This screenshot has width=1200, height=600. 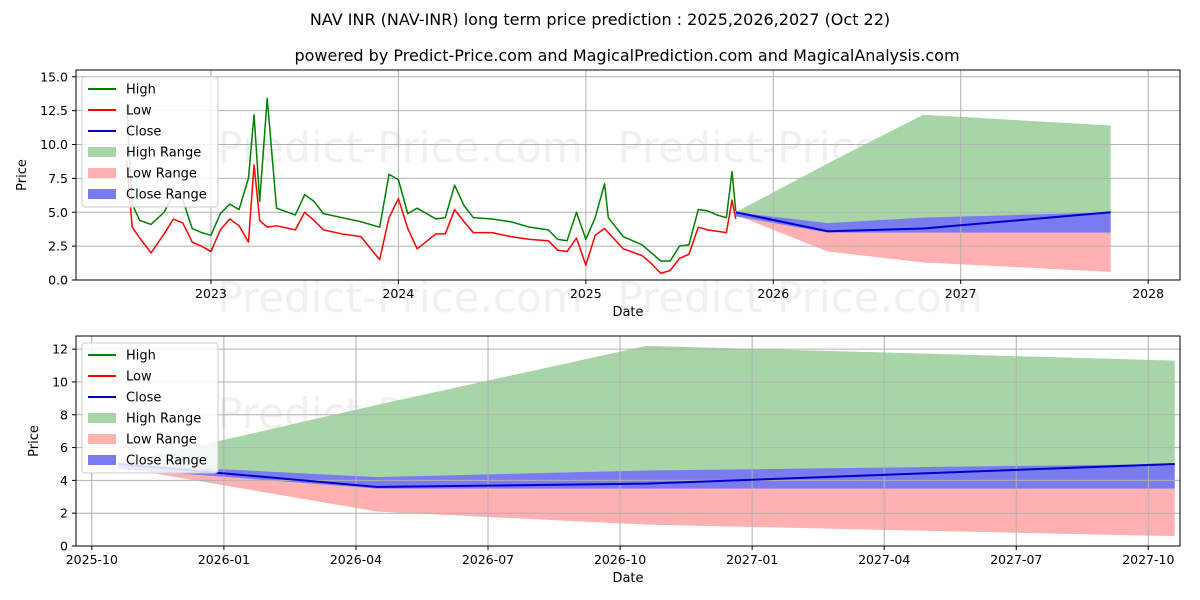 What do you see at coordinates (586, 293) in the screenshot?
I see `x-tick-label: 2025` at bounding box center [586, 293].